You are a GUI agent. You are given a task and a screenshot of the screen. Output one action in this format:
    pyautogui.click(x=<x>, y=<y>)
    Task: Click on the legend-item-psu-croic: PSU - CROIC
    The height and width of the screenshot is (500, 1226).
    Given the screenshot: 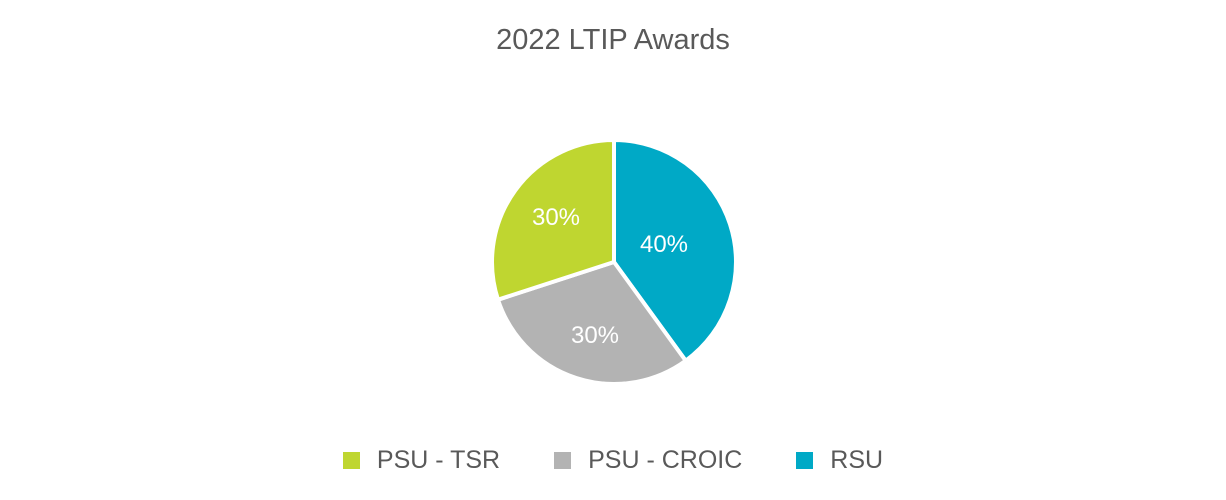 What is the action you would take?
    pyautogui.click(x=648, y=460)
    